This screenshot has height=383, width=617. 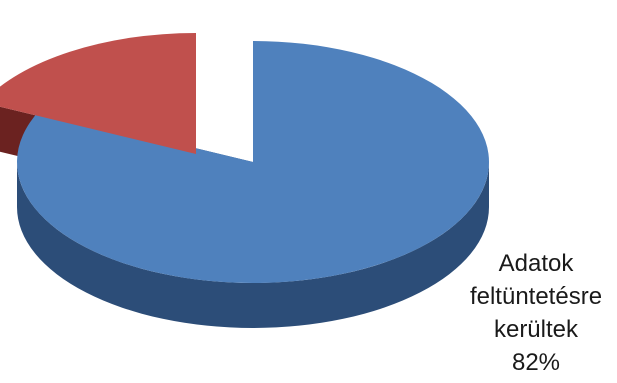 What do you see at coordinates (536, 329) in the screenshot?
I see `slice-label-line-3: kerültek` at bounding box center [536, 329].